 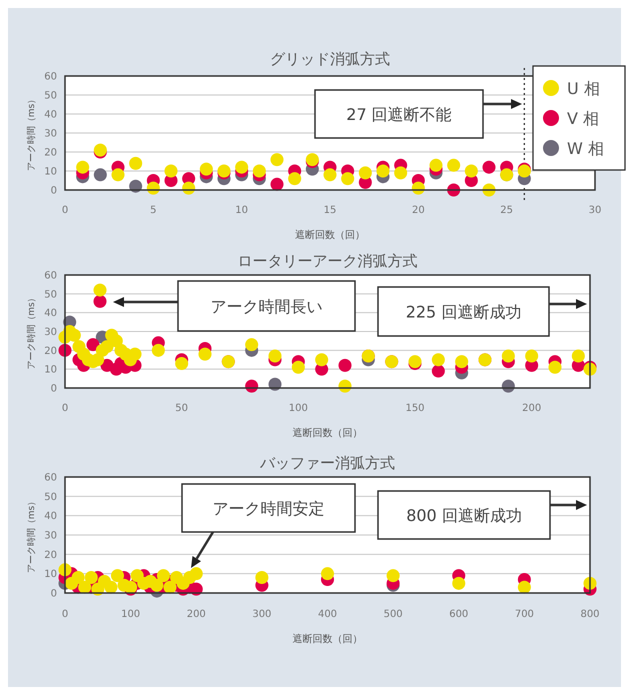 What do you see at coordinates (266, 306) in the screenshot?
I see `annotation: アーク時間長い` at bounding box center [266, 306].